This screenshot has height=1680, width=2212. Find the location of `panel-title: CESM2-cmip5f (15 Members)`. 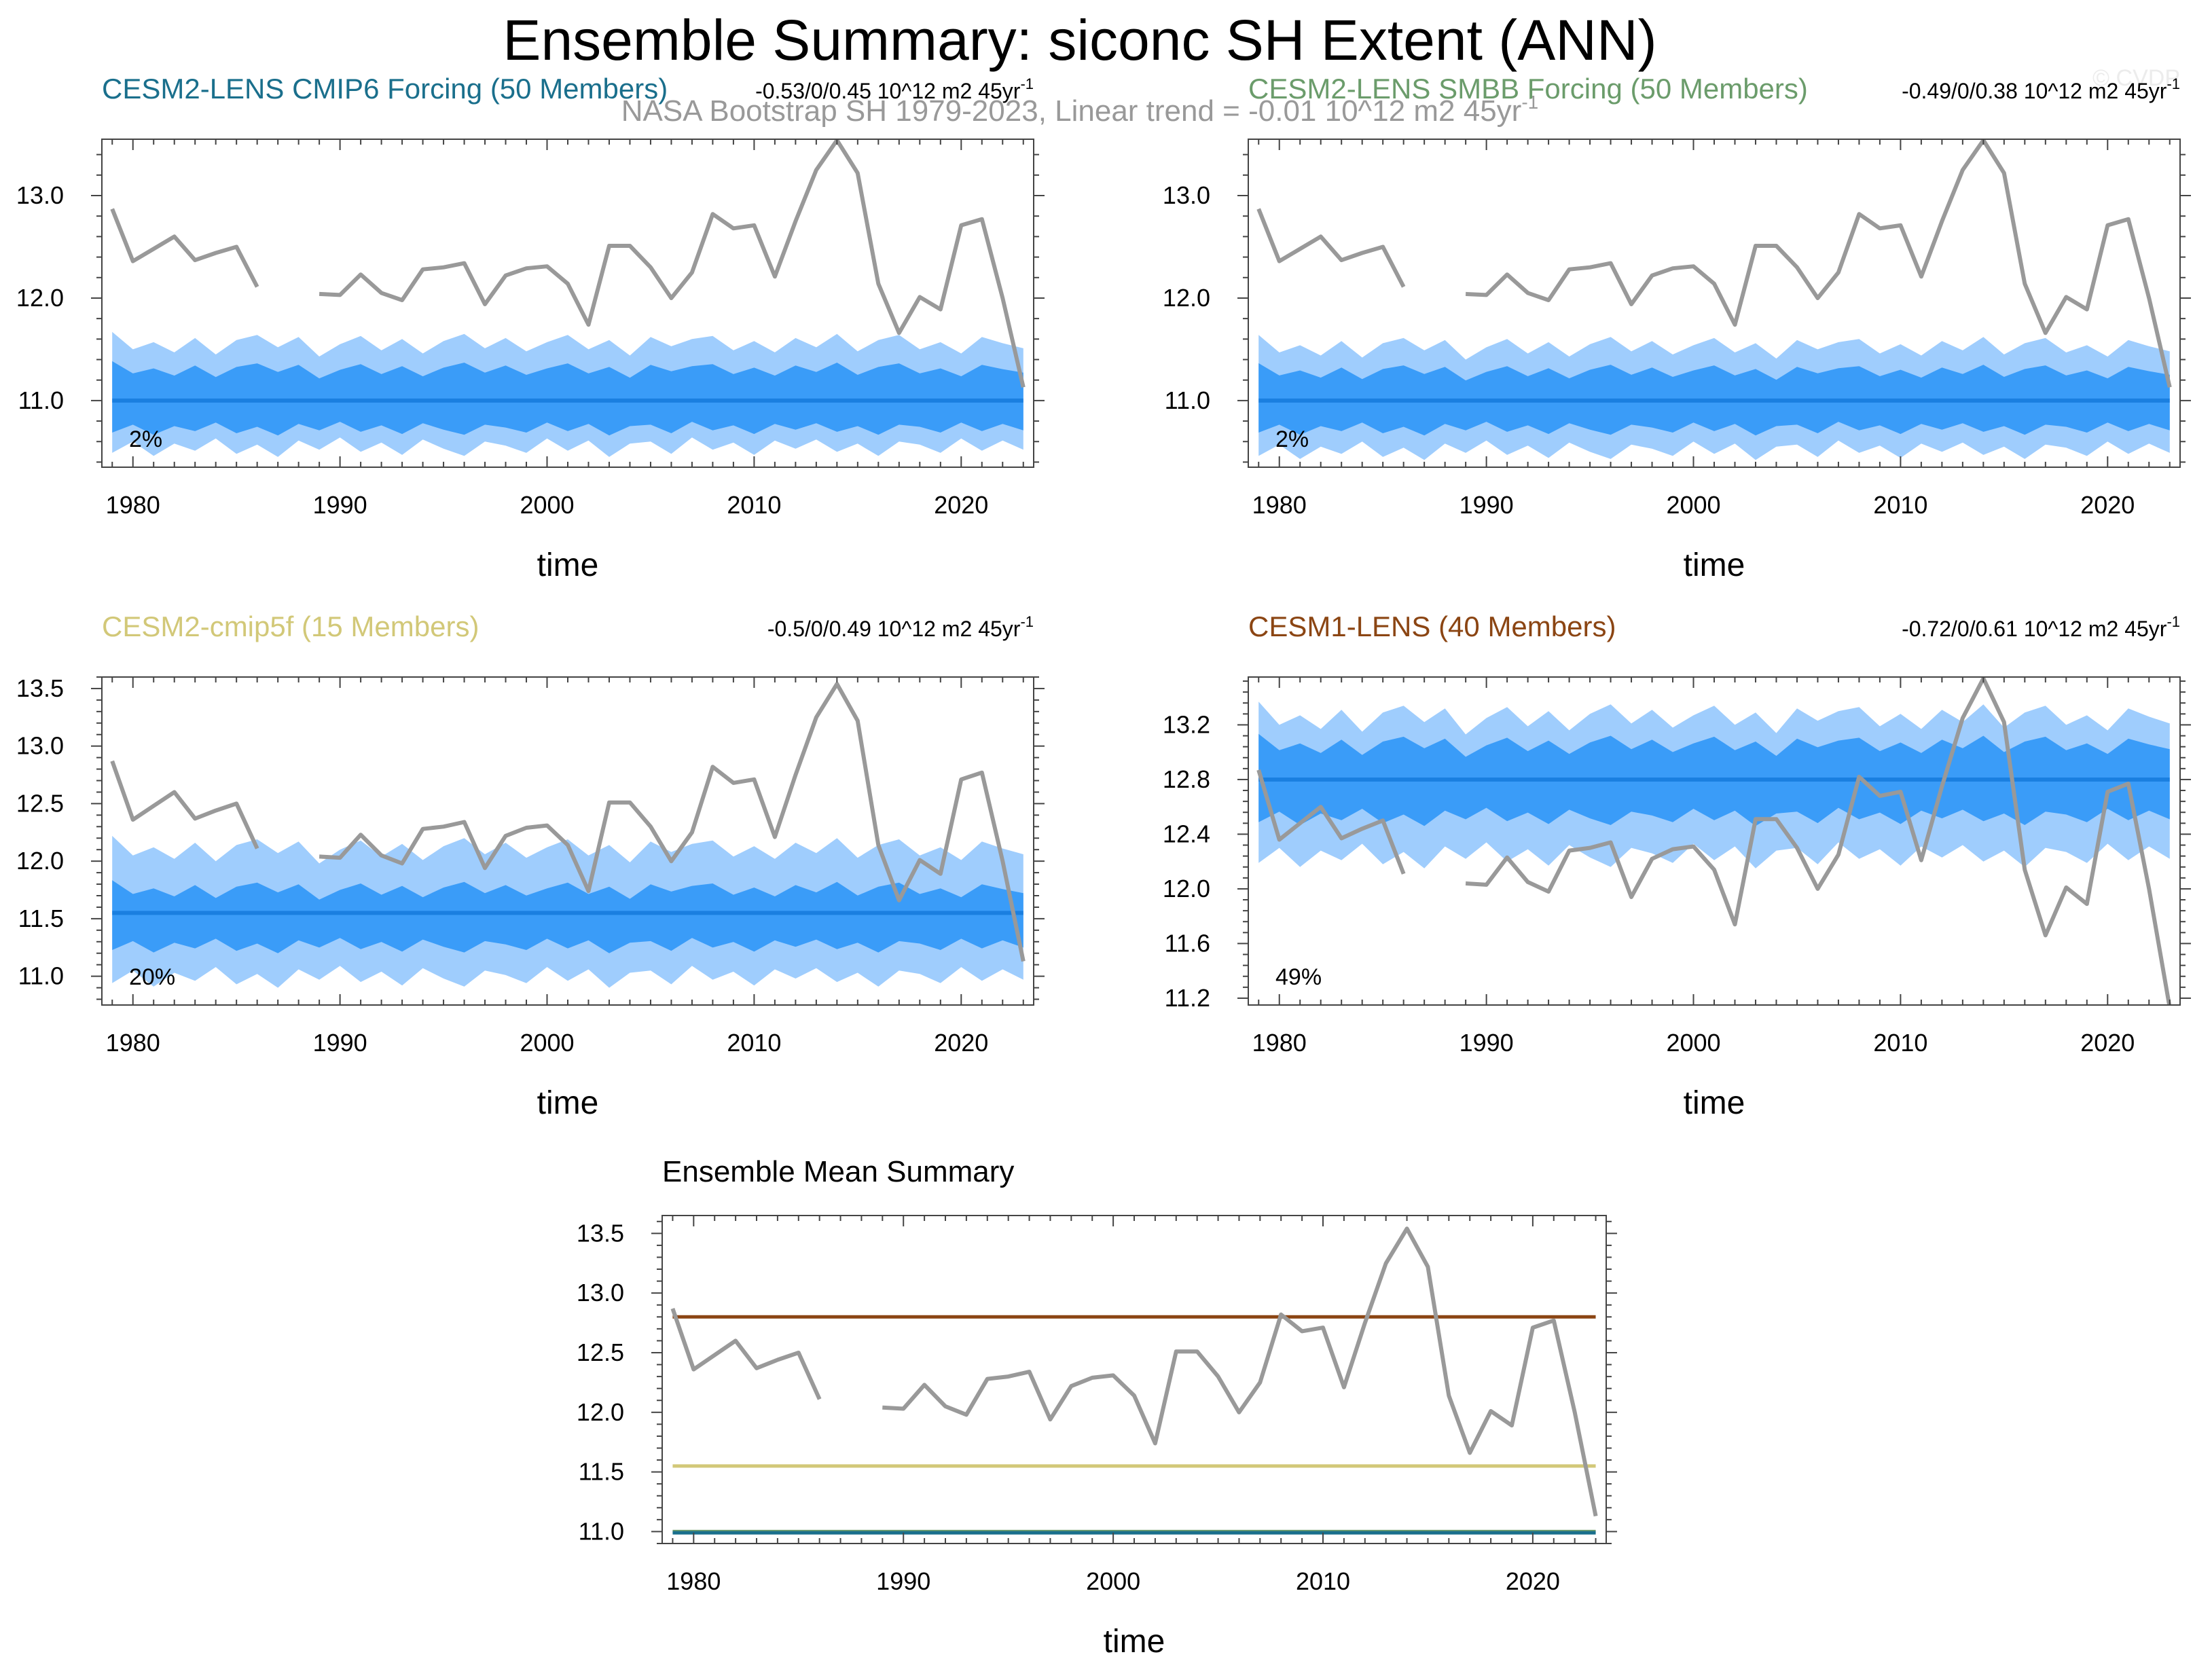

panel-title: CESM2-cmip5f (15 Members) is located at coordinates (290, 626).